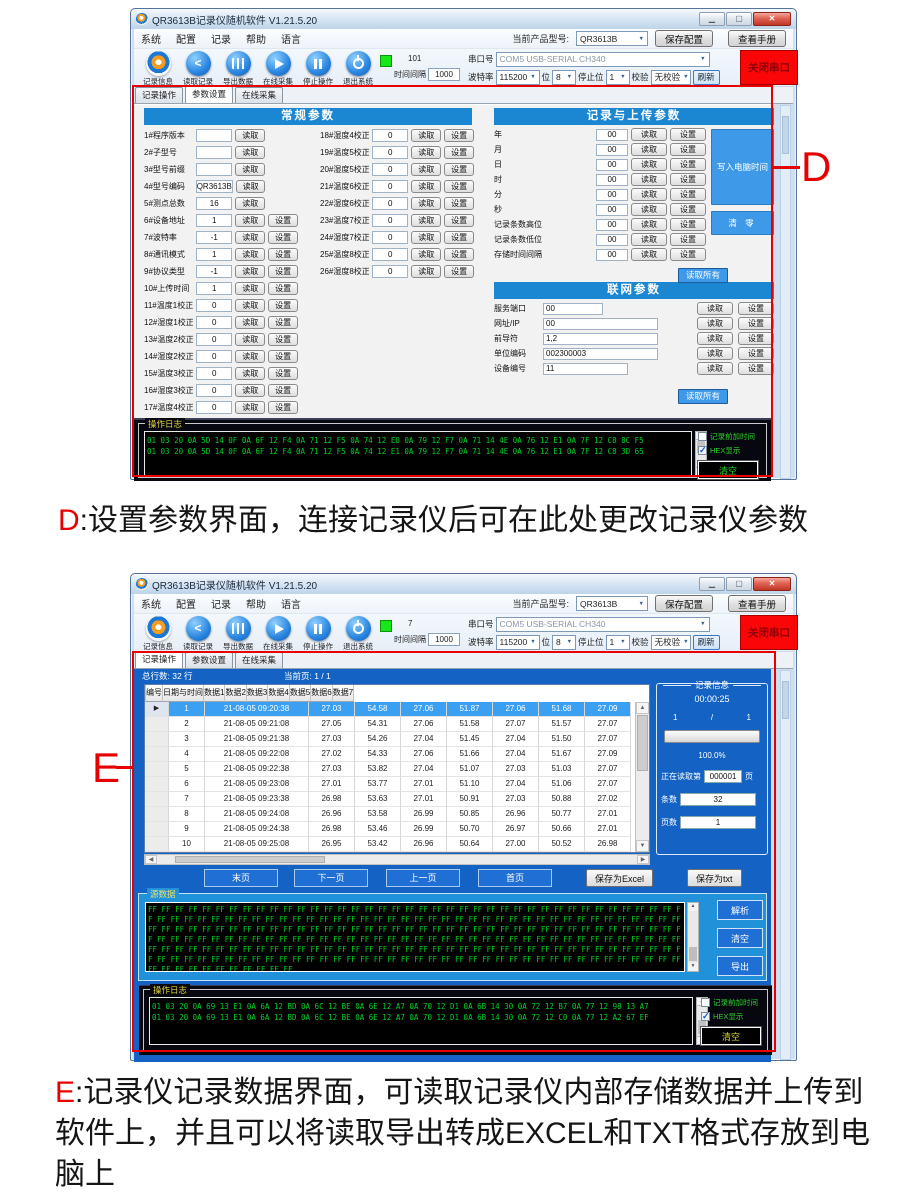 This screenshot has height=1200, width=900. Describe the element at coordinates (259, 95) in the screenshot. I see `tab-online-collect: 在线采集` at that location.